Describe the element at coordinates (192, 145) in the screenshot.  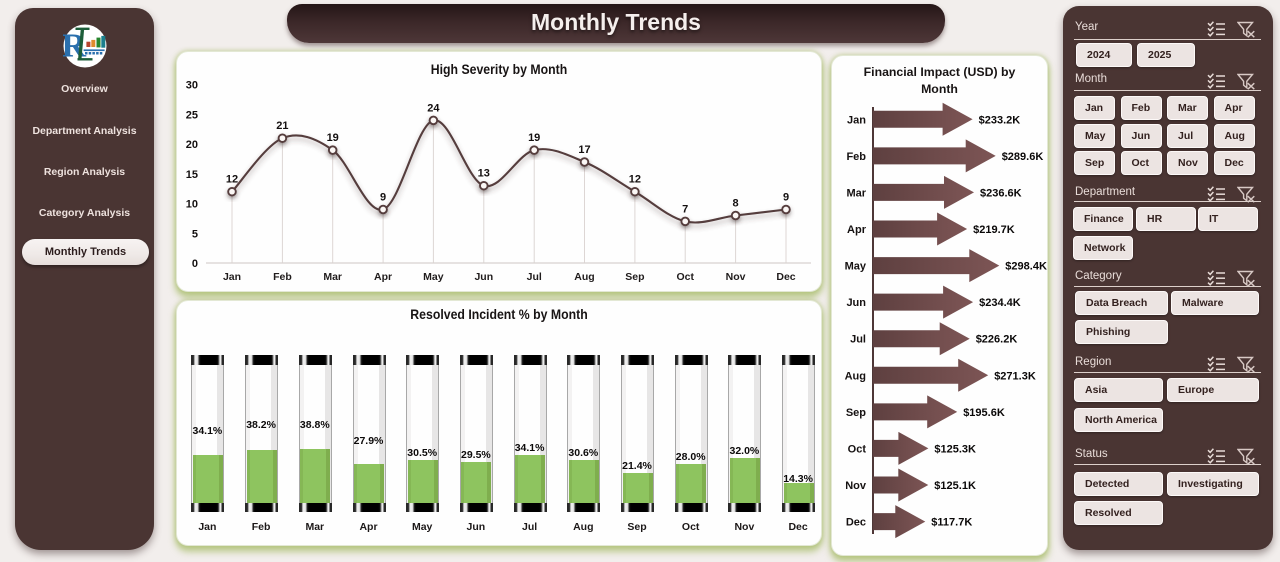
I see `svg-text: 20` at that location.